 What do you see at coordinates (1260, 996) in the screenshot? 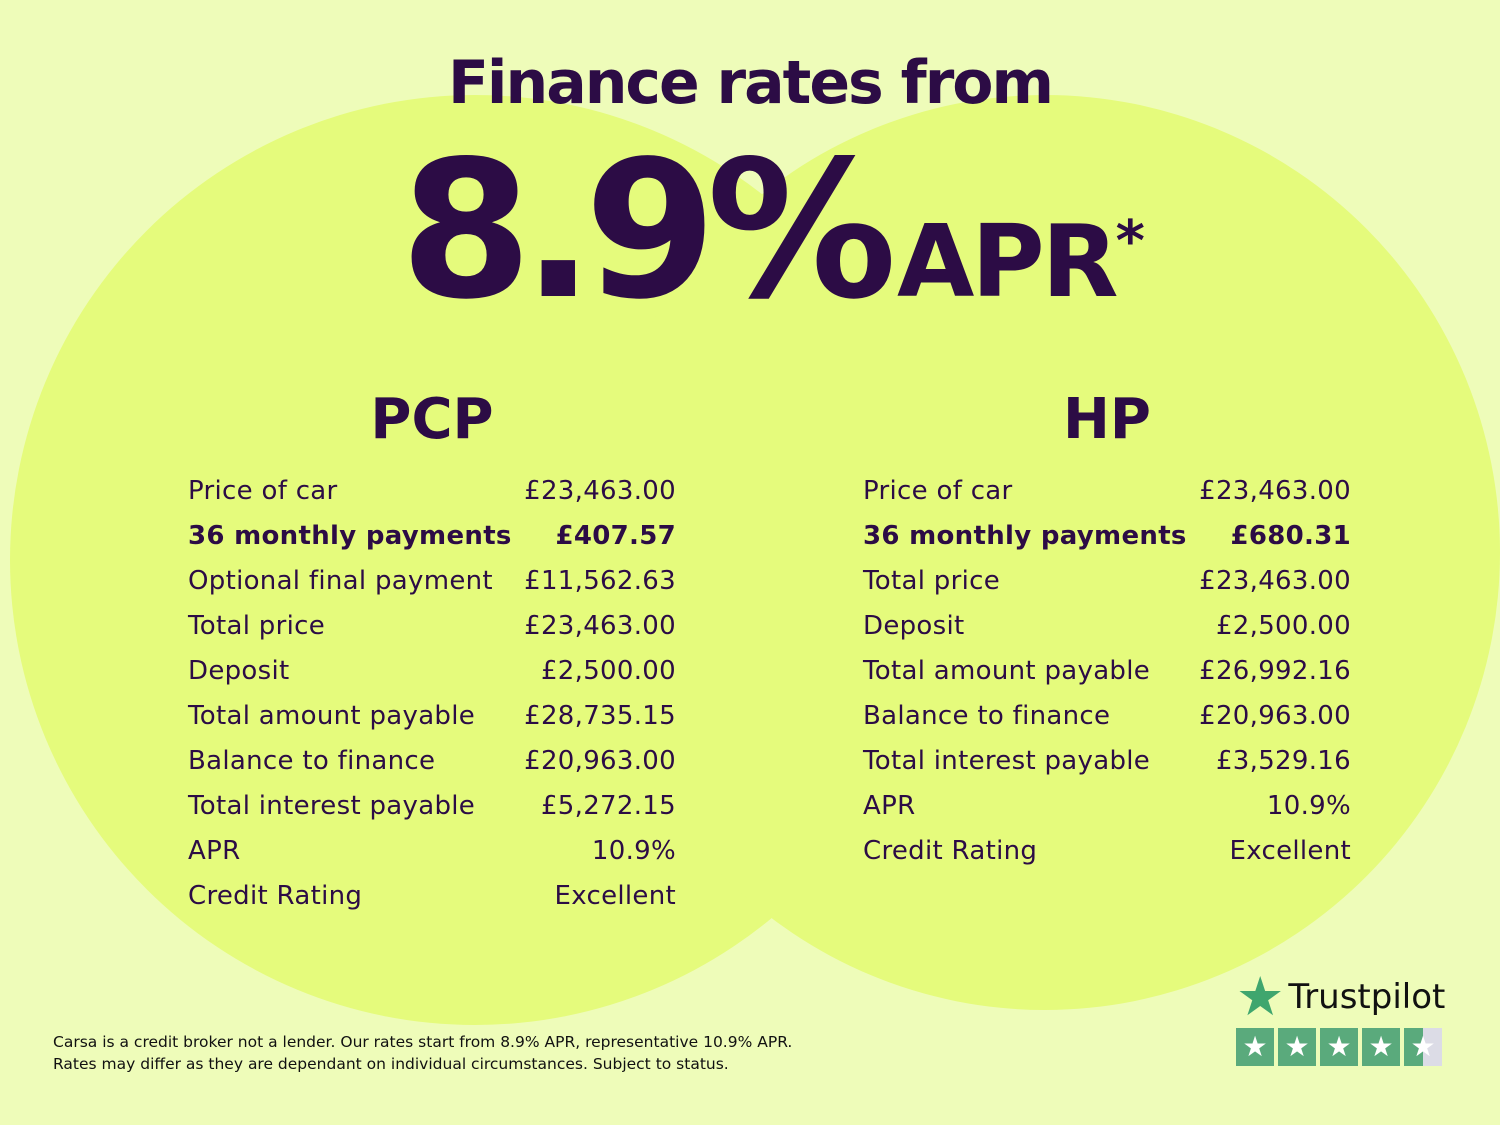
I see `trustpilot-star-icon: ★` at bounding box center [1260, 996].